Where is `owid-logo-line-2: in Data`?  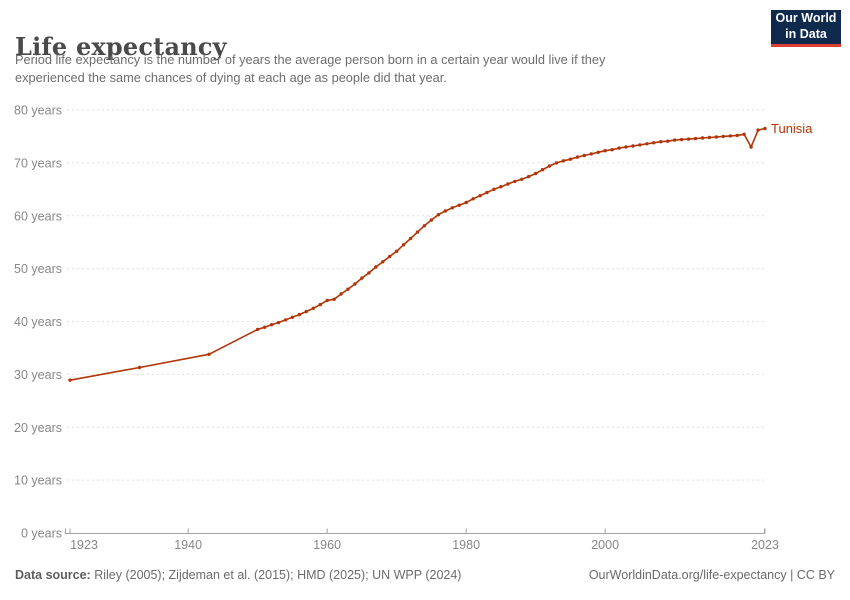 owid-logo-line-2: in Data is located at coordinates (806, 34).